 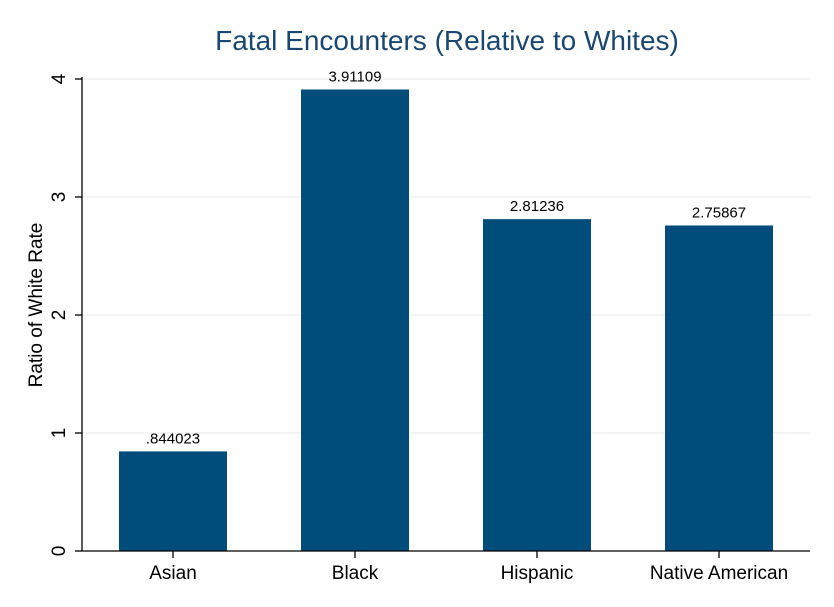 I want to click on bar-value-label: 3.91109, so click(x=354, y=76).